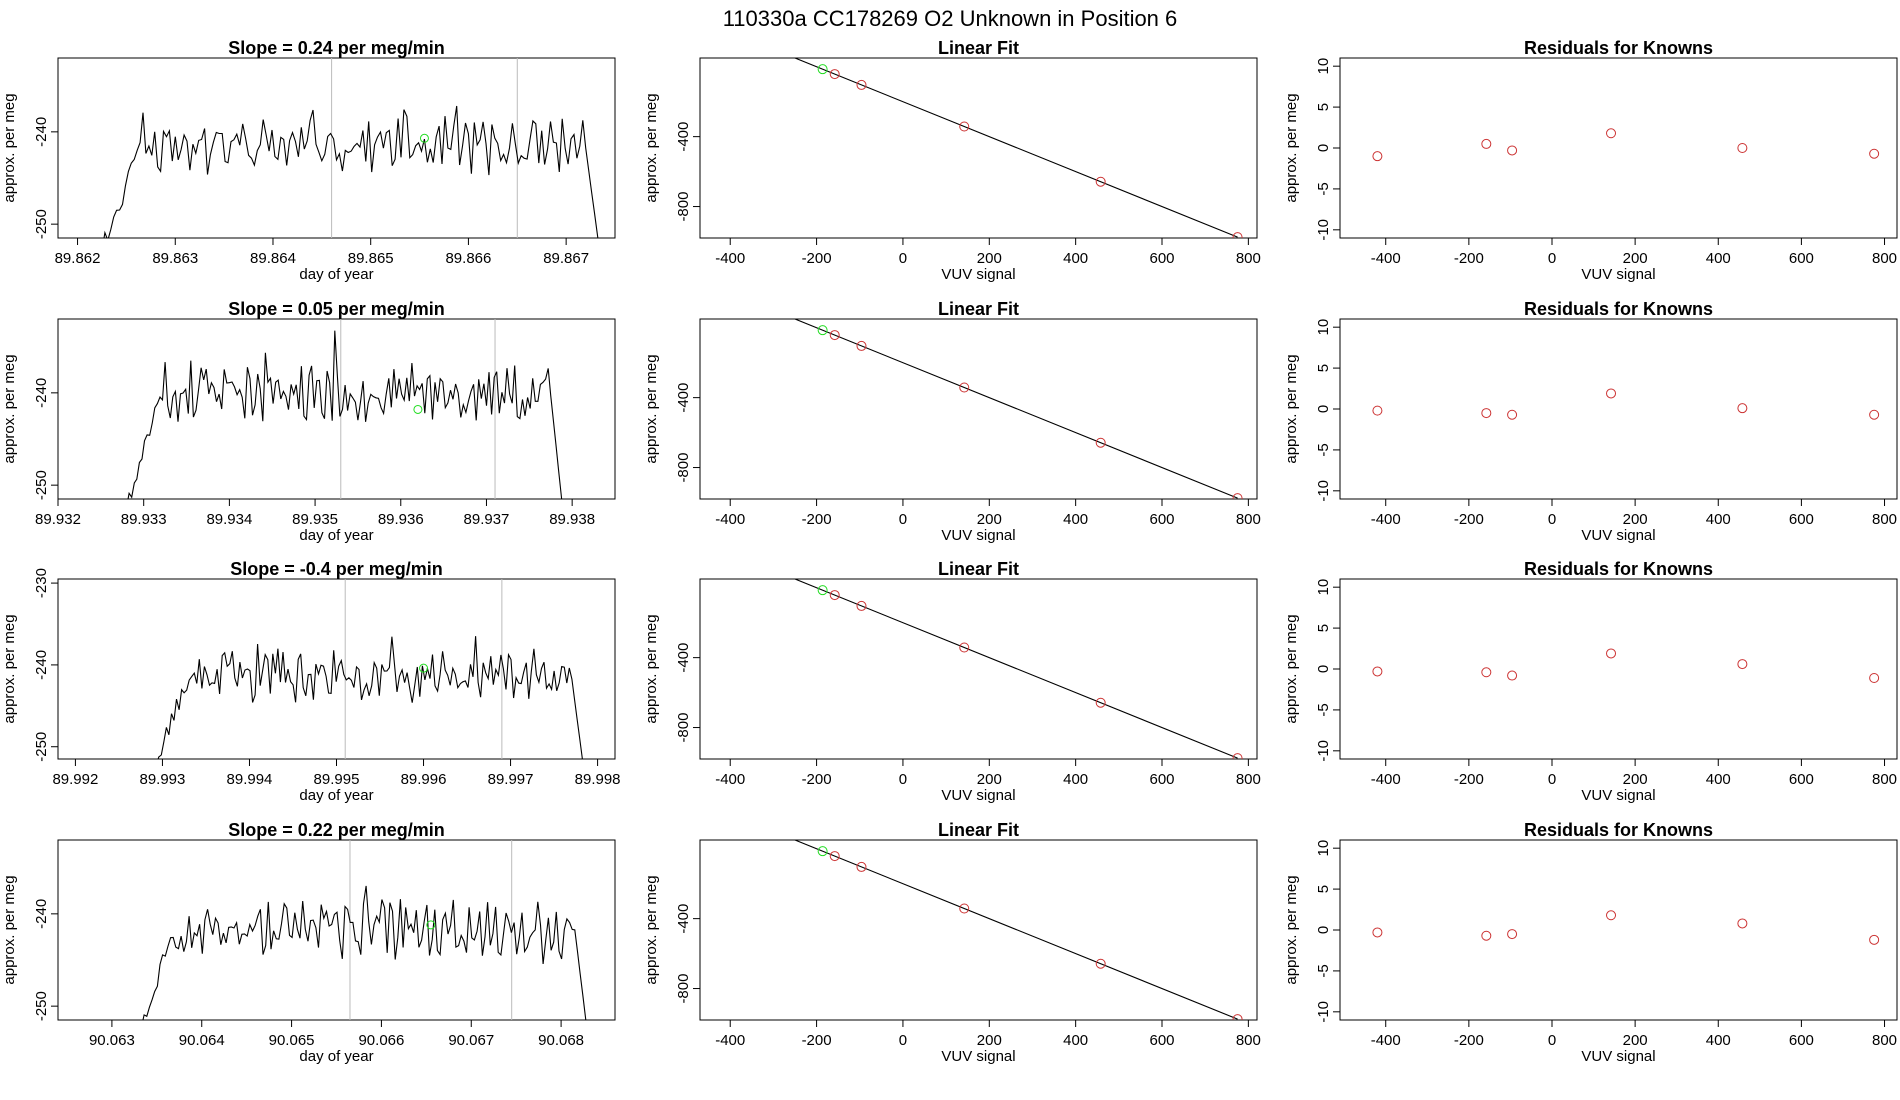  What do you see at coordinates (401, 519) in the screenshot?
I see `x-tick-label: 89.936` at bounding box center [401, 519].